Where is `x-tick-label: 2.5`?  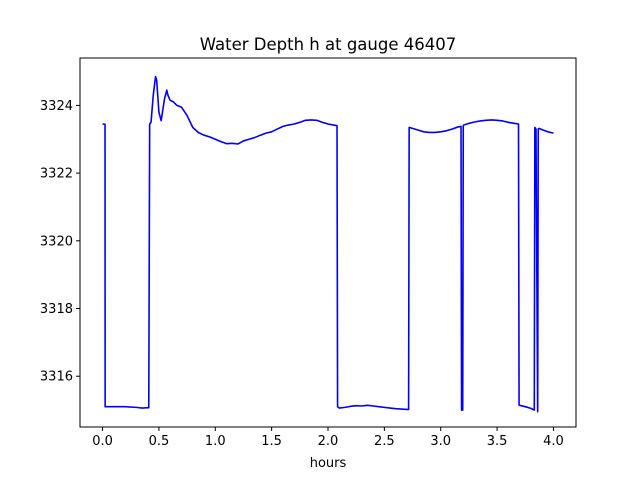
x-tick-label: 2.5 is located at coordinates (384, 441).